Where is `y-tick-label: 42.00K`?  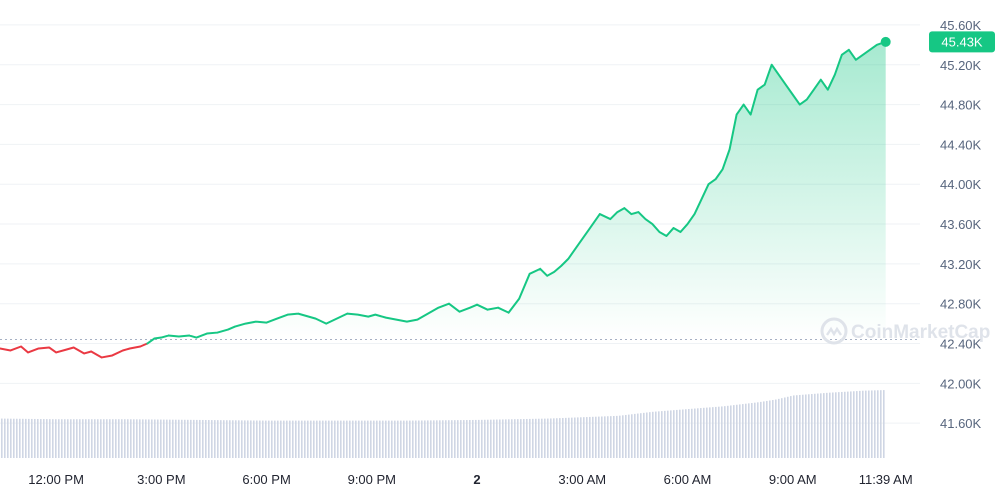
y-tick-label: 42.00K is located at coordinates (961, 383).